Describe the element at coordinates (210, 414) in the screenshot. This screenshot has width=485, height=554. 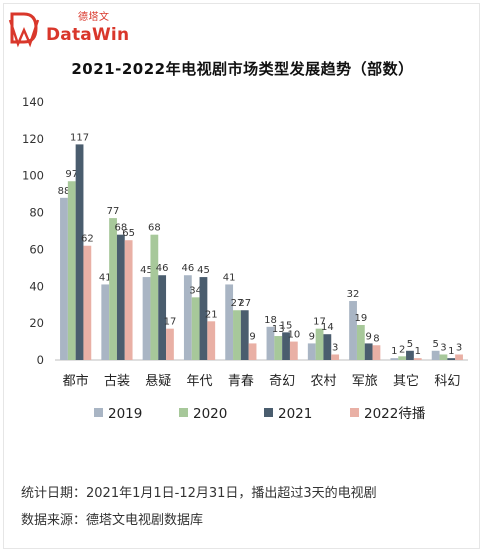
I see `legend-label: 2020` at that location.